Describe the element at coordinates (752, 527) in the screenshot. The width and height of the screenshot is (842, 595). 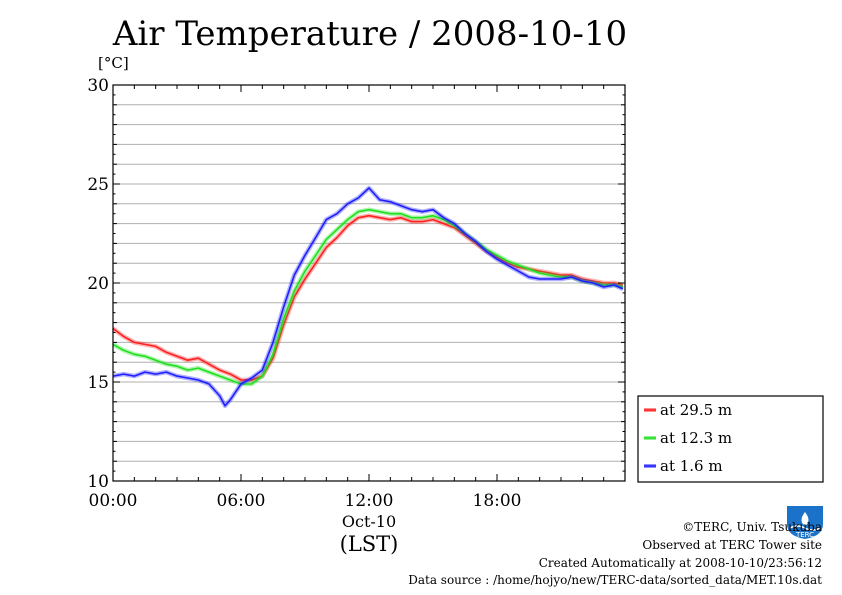
I see `footer-copyright: ©TERC, Univ. Tsukuba` at that location.